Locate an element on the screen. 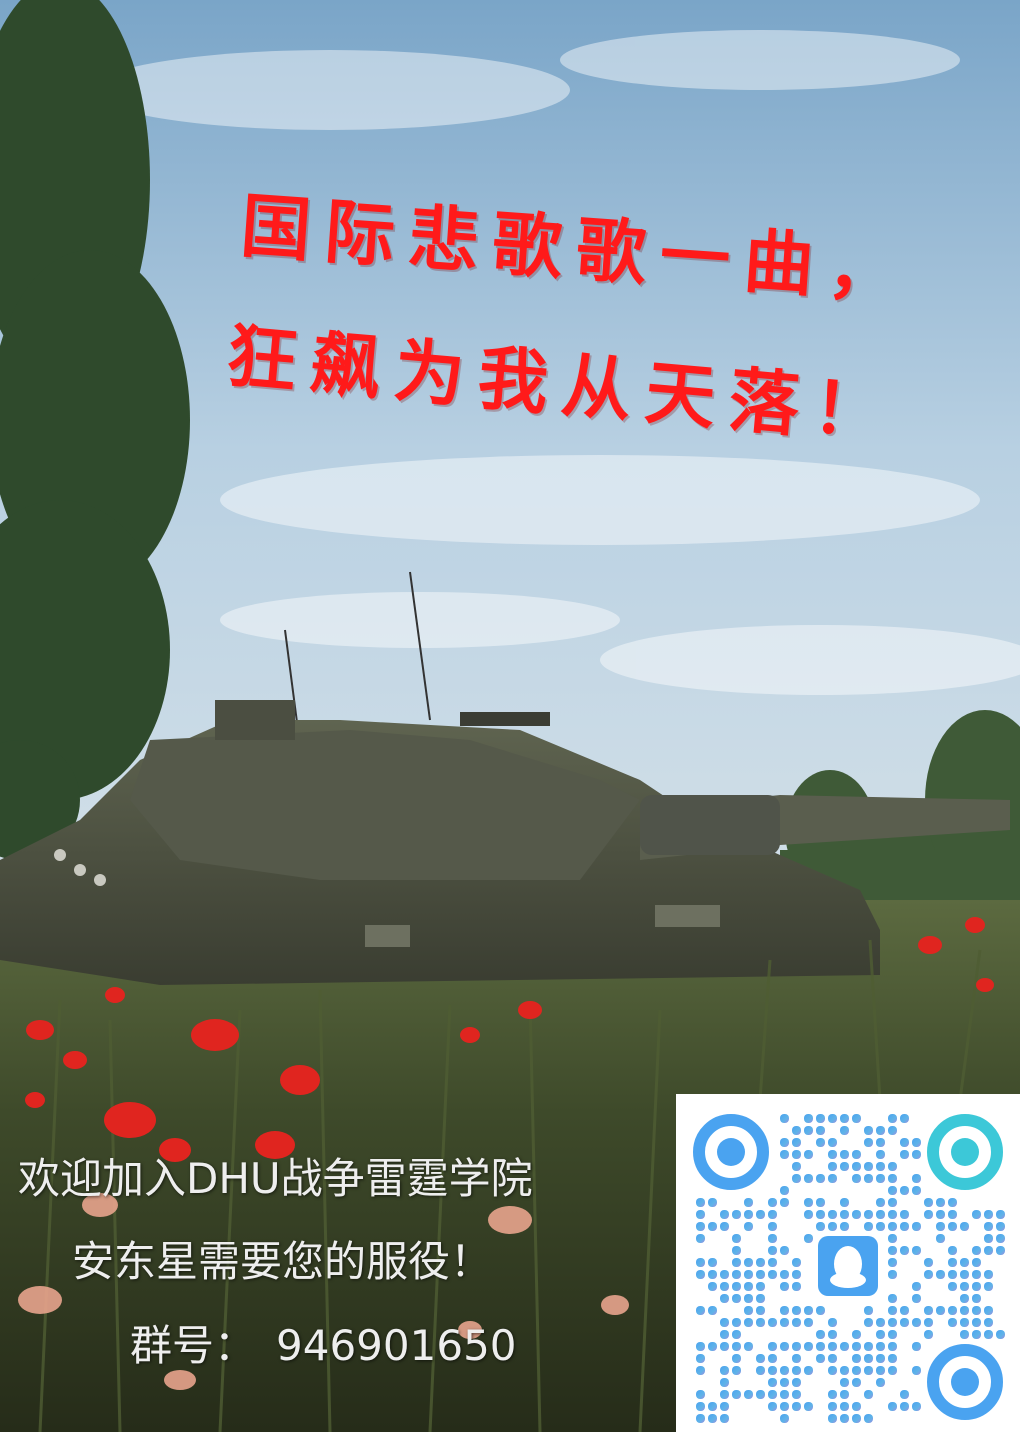  qr-finder-bottom-right is located at coordinates (965, 1382).